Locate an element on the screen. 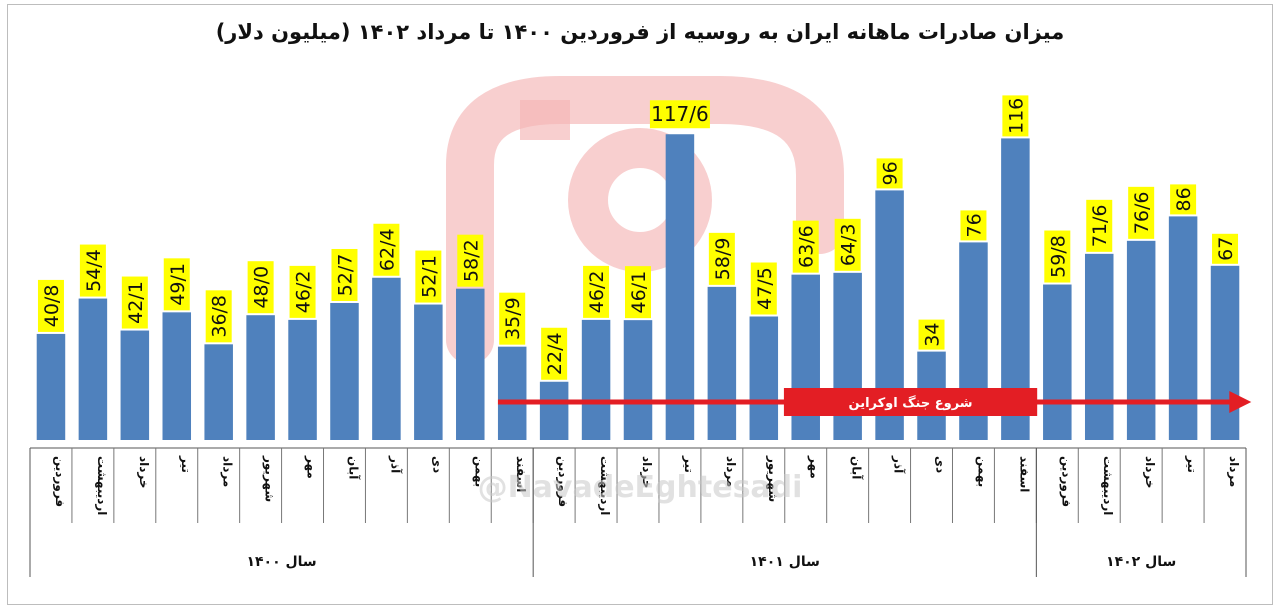  year-group-label: سال ۱۴۰۰ is located at coordinates (281, 562).